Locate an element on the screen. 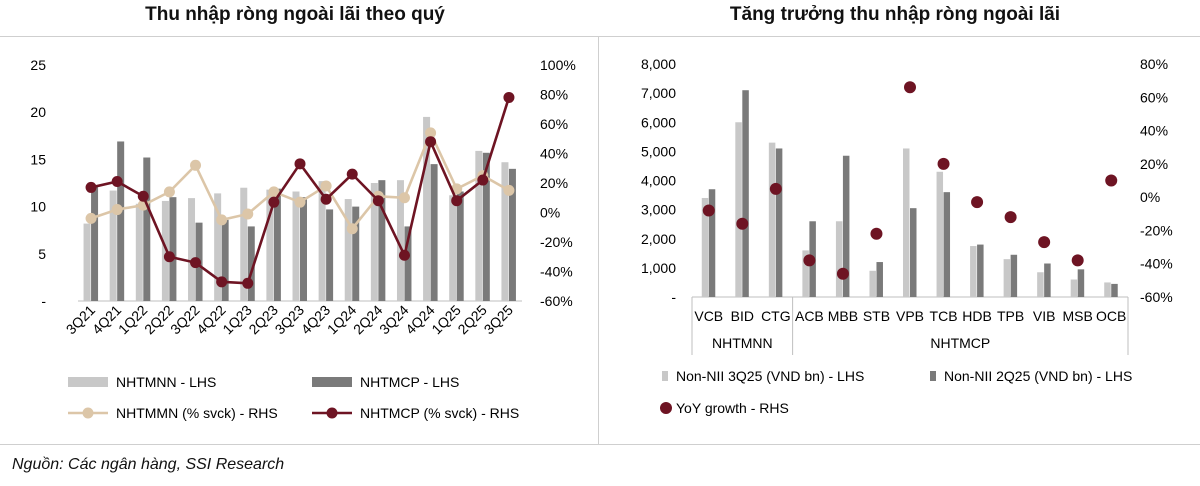 The image size is (1200, 486). chart1-y-right-tick: 0% is located at coordinates (550, 213).